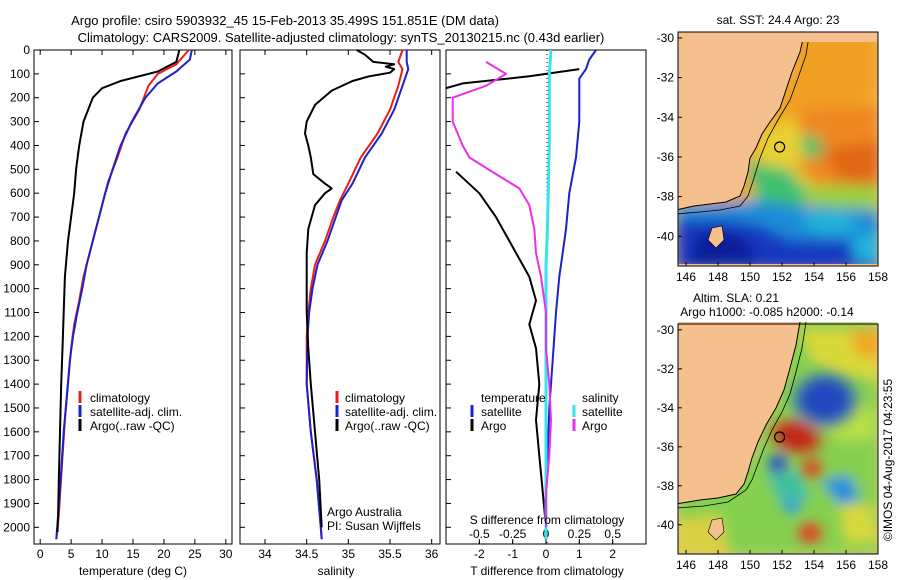  What do you see at coordinates (20, 74) in the screenshot?
I see `y-tick-label: 100` at bounding box center [20, 74].